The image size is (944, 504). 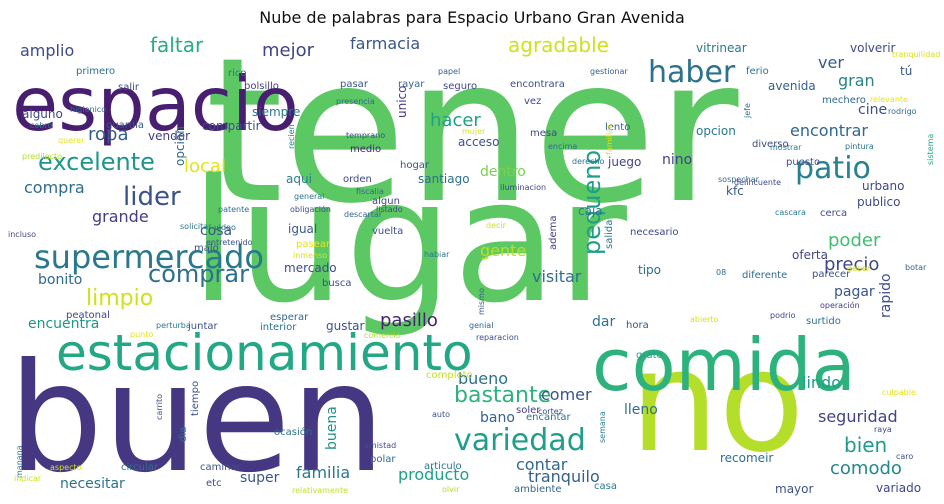 What do you see at coordinates (654, 232) in the screenshot?
I see `word-141: necesario` at bounding box center [654, 232].